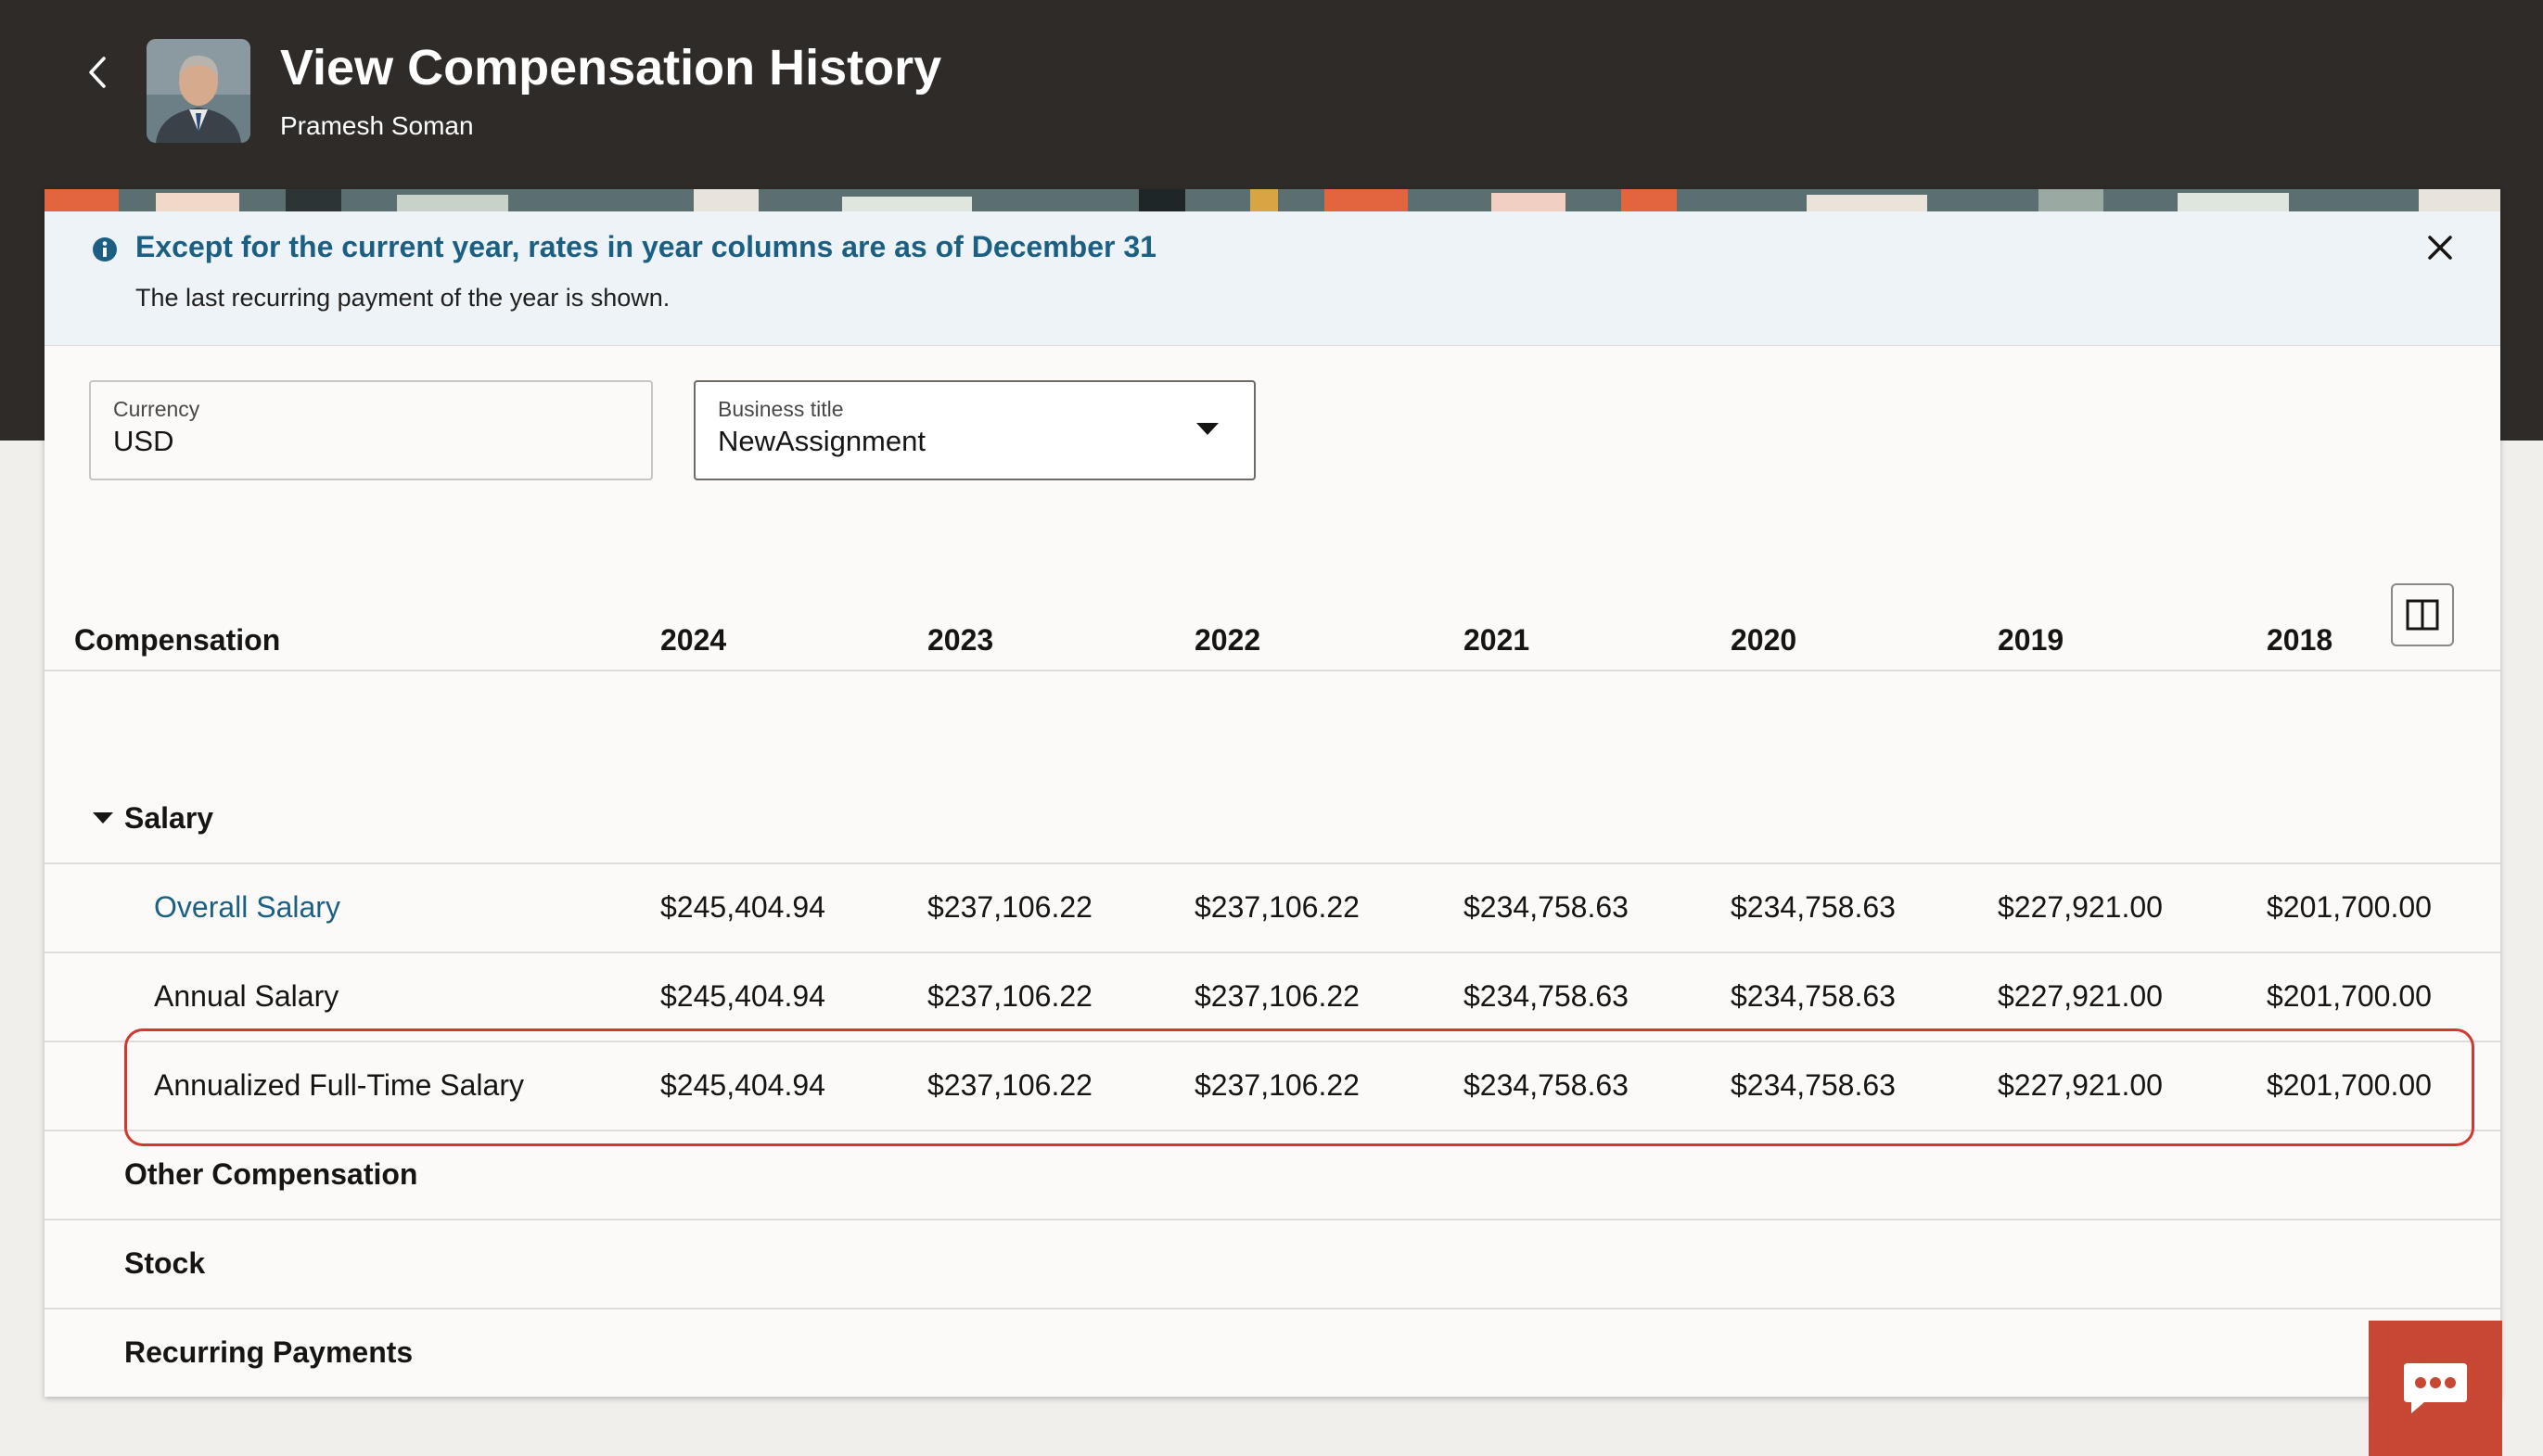 Image resolution: width=2543 pixels, height=1456 pixels. Describe the element at coordinates (165, 1263) in the screenshot. I see `group-label: Stock` at that location.